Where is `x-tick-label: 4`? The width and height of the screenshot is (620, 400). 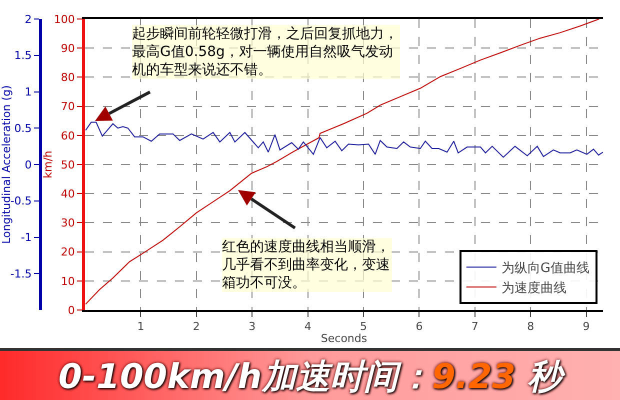 x-tick-label: 4 is located at coordinates (308, 327).